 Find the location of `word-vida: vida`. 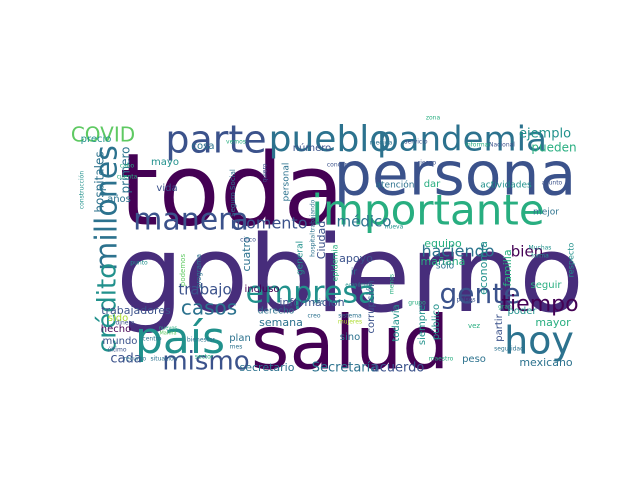

word-vida: vida is located at coordinates (166, 188).